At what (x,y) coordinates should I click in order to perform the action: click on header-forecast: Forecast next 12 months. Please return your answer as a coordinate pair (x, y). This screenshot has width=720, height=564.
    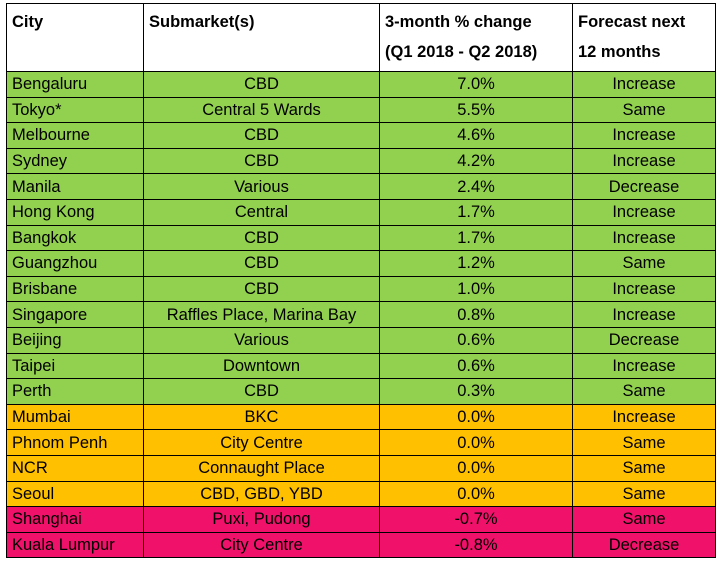
    Looking at the image, I should click on (644, 37).